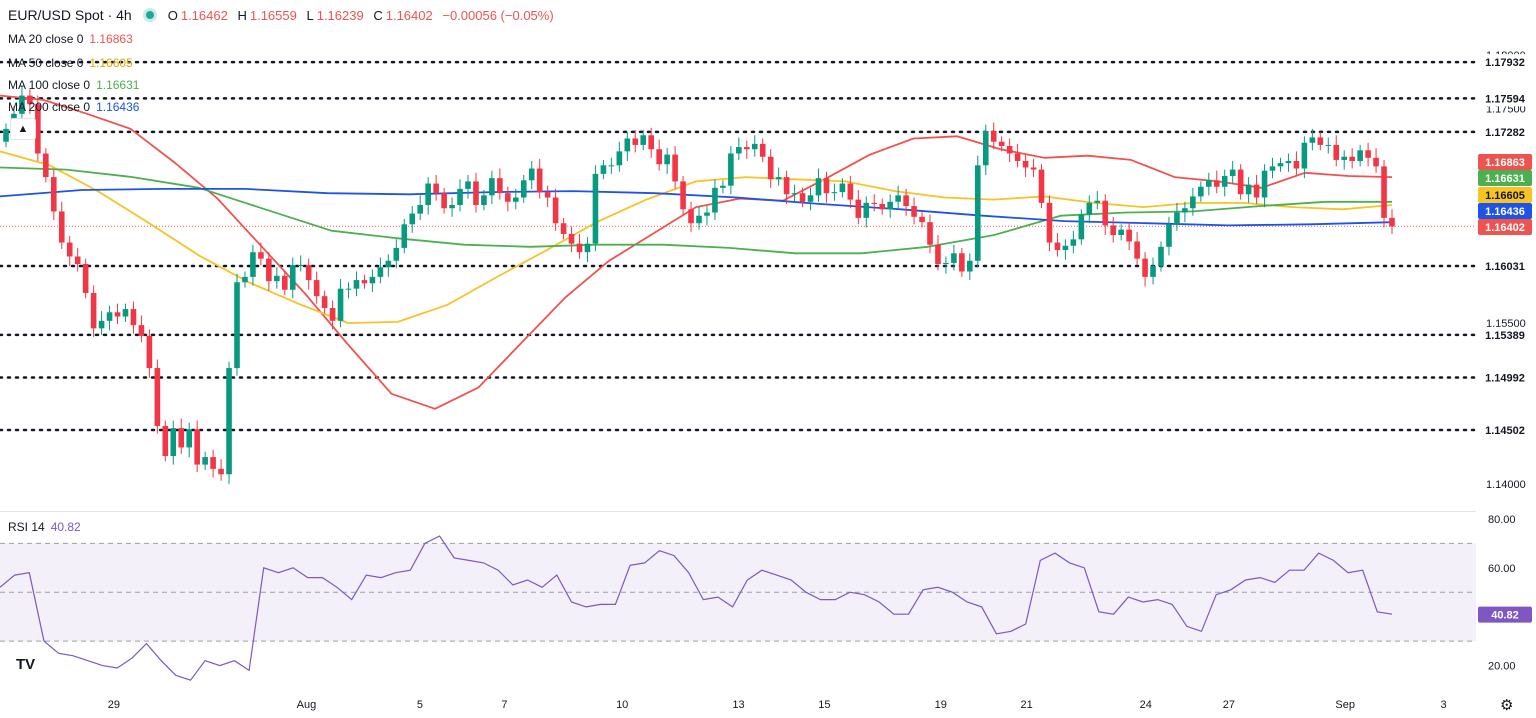  I want to click on level-label: 1.14992, so click(1505, 378).